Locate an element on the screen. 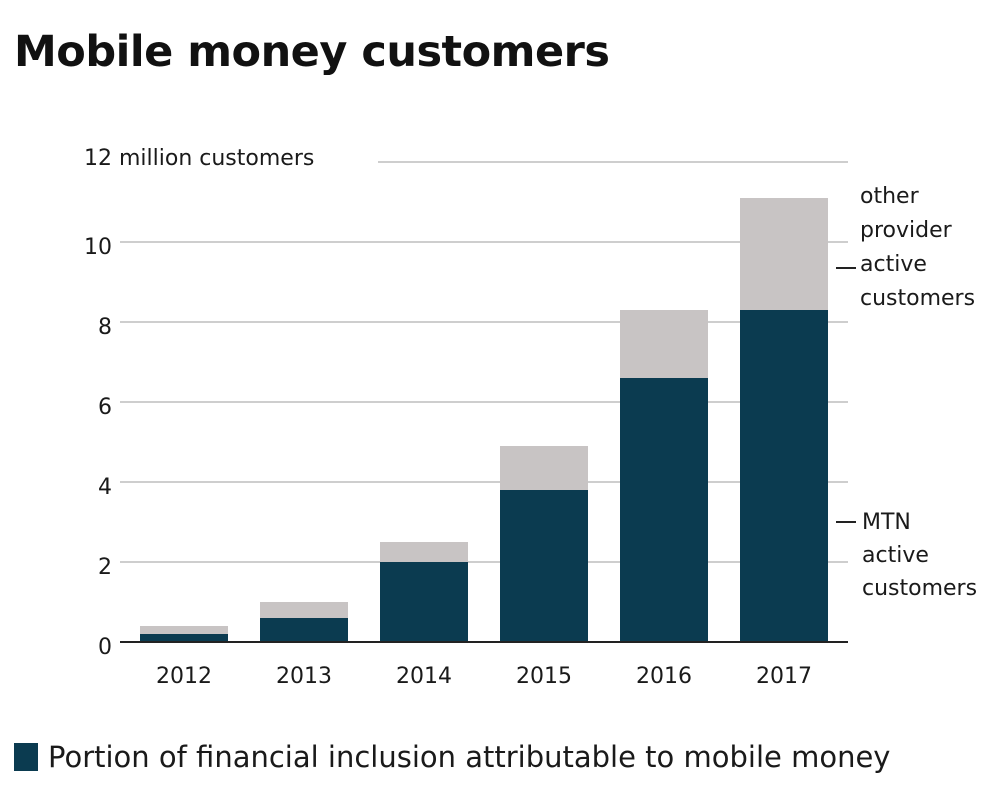  chart-title: Mobile money customers is located at coordinates (312, 52).